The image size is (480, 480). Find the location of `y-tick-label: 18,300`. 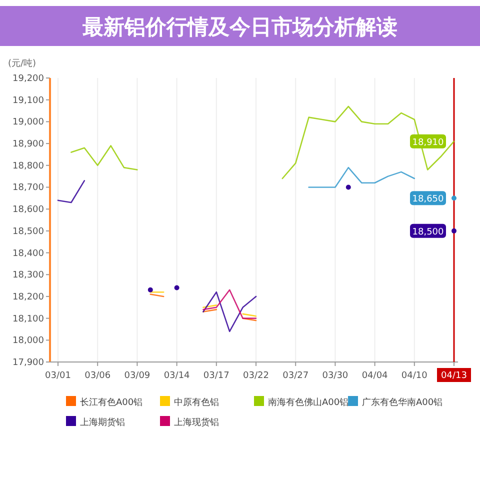

y-tick-label: 18,300 is located at coordinates (28, 275).